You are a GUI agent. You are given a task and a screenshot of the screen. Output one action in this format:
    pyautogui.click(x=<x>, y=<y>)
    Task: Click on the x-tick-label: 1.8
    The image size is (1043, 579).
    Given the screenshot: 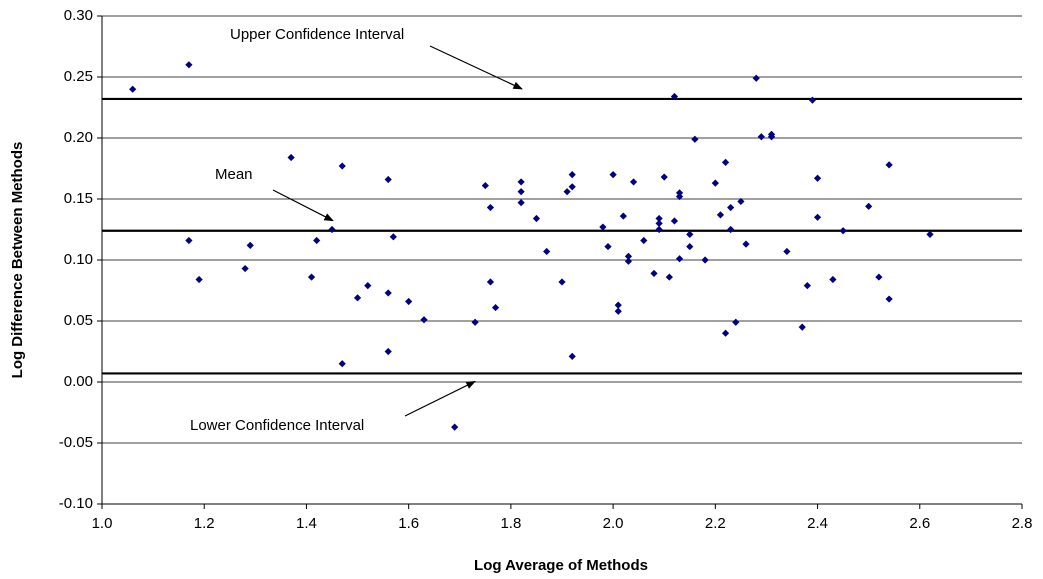 What is the action you would take?
    pyautogui.click(x=510, y=523)
    